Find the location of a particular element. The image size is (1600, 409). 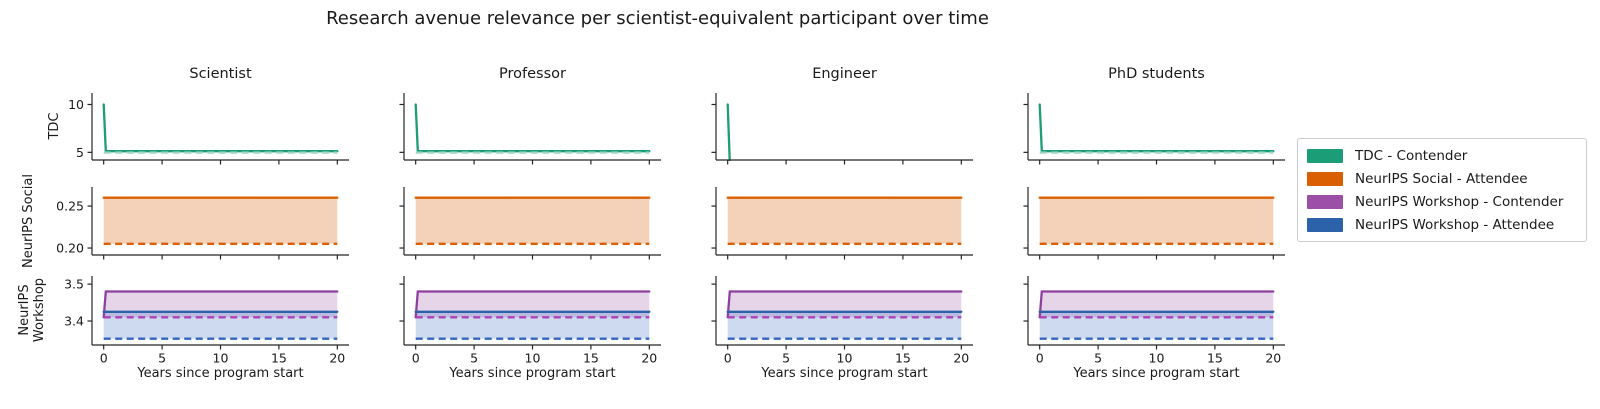

subplot-neurips-workshop-engineer is located at coordinates (844, 315).